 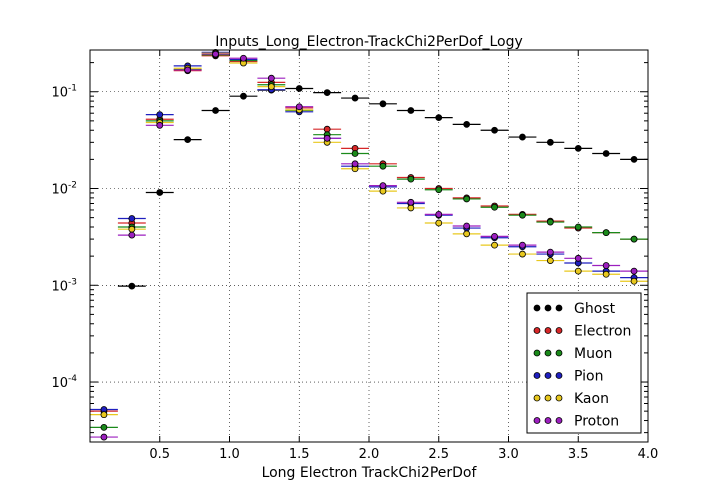 I want to click on y-tick-exponent: -2, so click(x=72, y=186).